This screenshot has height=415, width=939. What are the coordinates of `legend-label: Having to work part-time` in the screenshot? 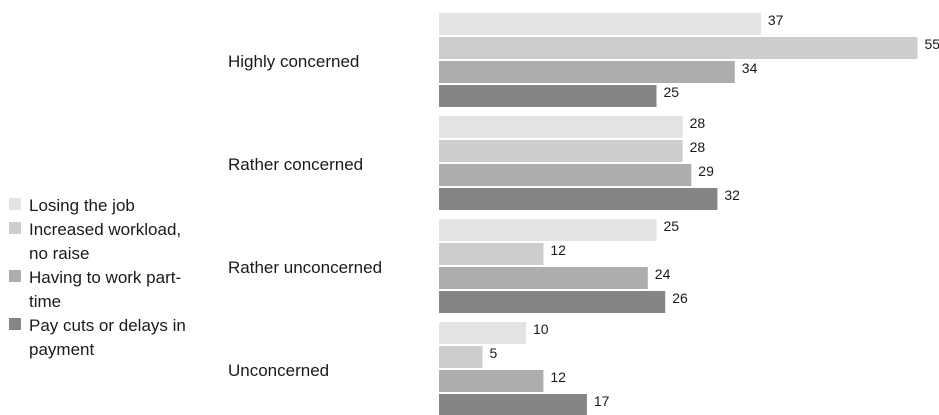 It's located at (105, 289).